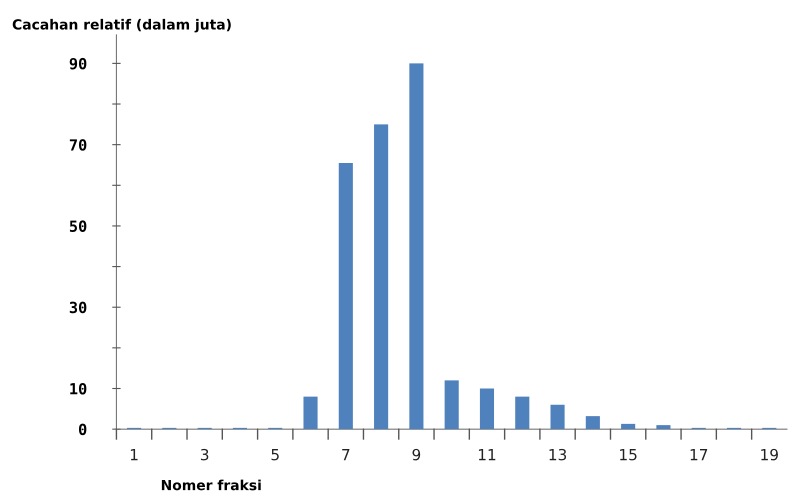 This screenshot has width=803, height=499. Describe the element at coordinates (78, 226) in the screenshot. I see `y-tick-label: 50` at that location.